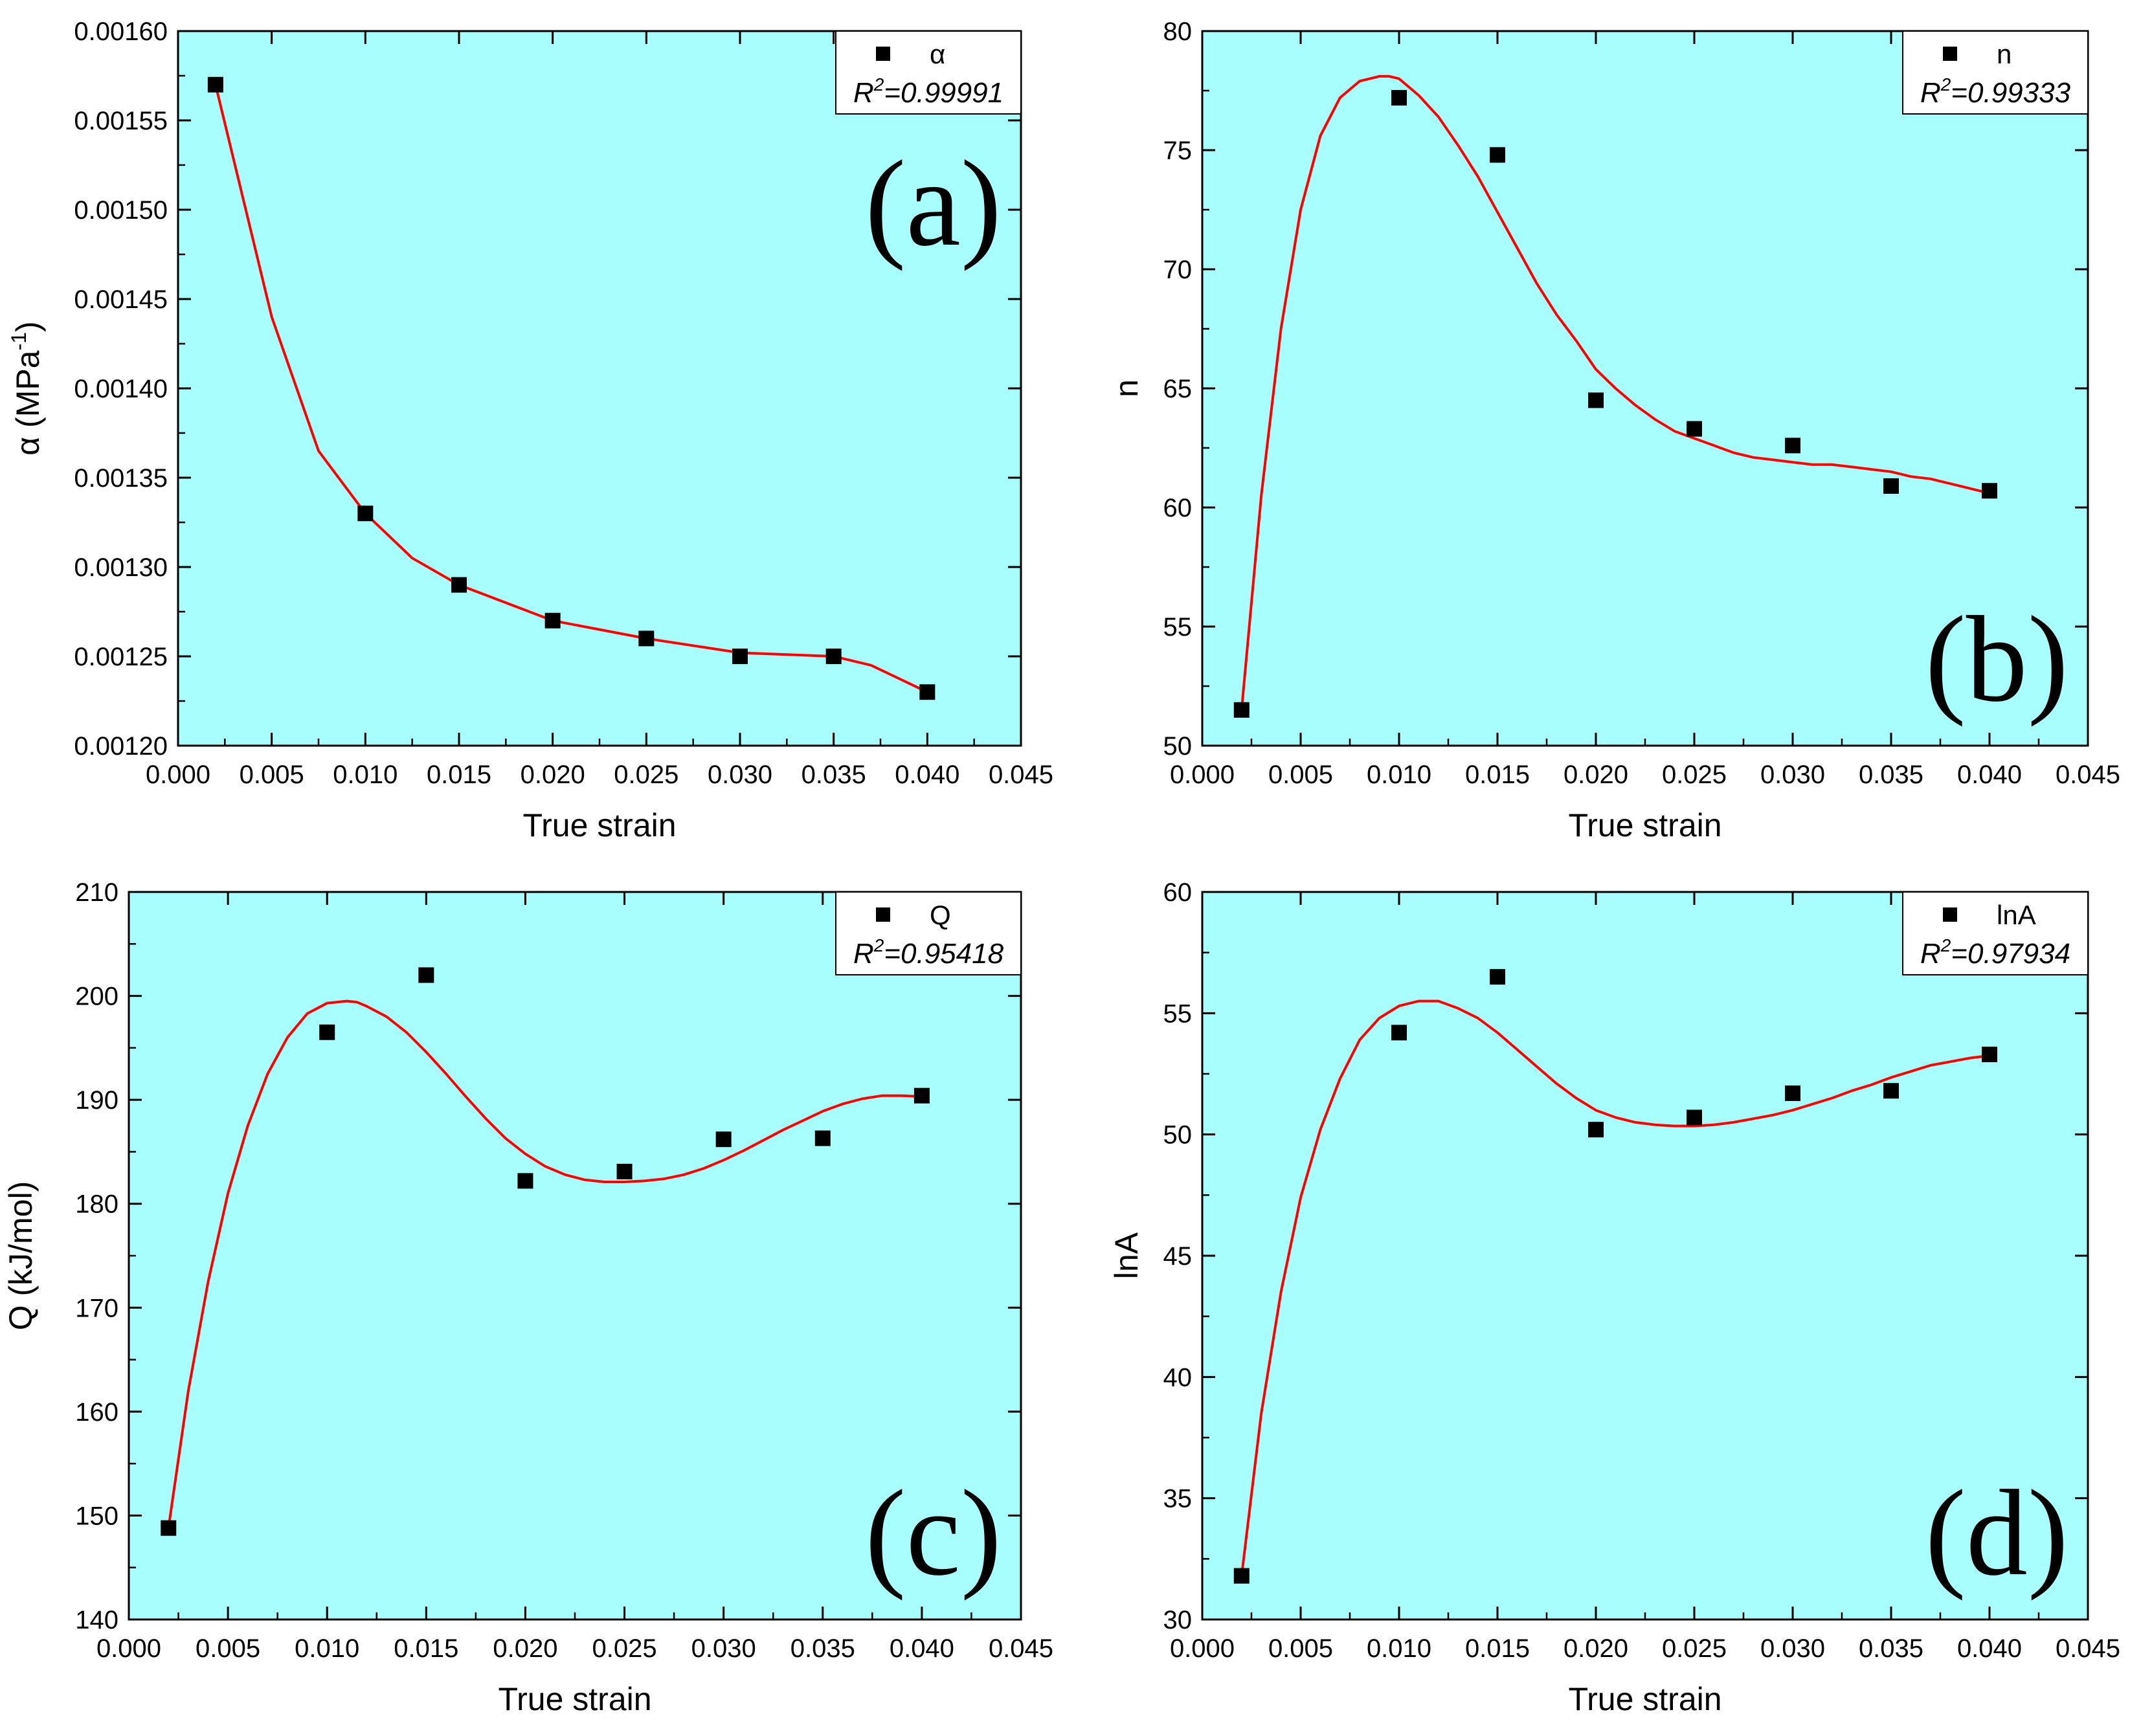 The image size is (2141, 1736). What do you see at coordinates (121, 657) in the screenshot?
I see `y-tick-label: 0.00125` at bounding box center [121, 657].